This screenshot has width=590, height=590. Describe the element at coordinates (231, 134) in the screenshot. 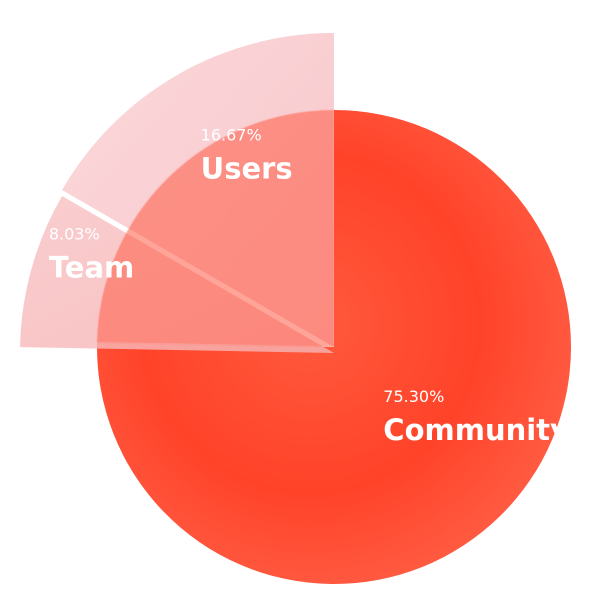

I see `data-label-users-percent: 16.67%` at that location.